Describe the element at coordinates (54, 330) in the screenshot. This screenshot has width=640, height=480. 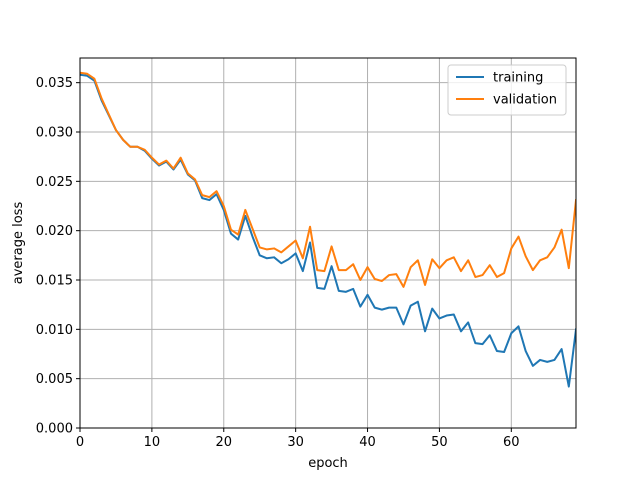
I see `y-tick-label: 0.010` at that location.